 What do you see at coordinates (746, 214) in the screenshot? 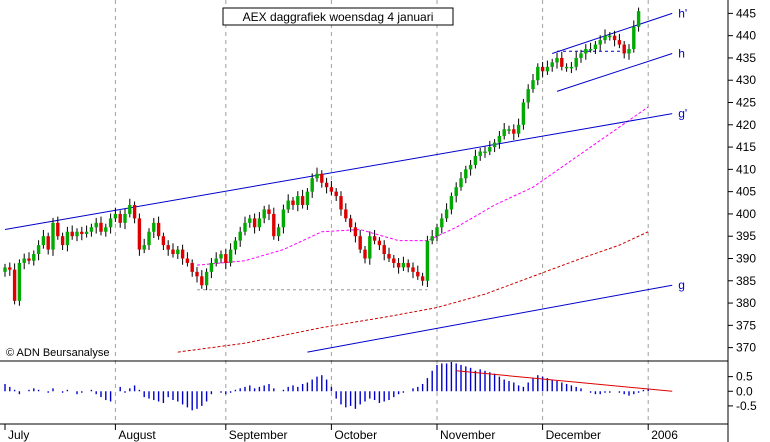
I see `price-tick-label: 400` at bounding box center [746, 214].